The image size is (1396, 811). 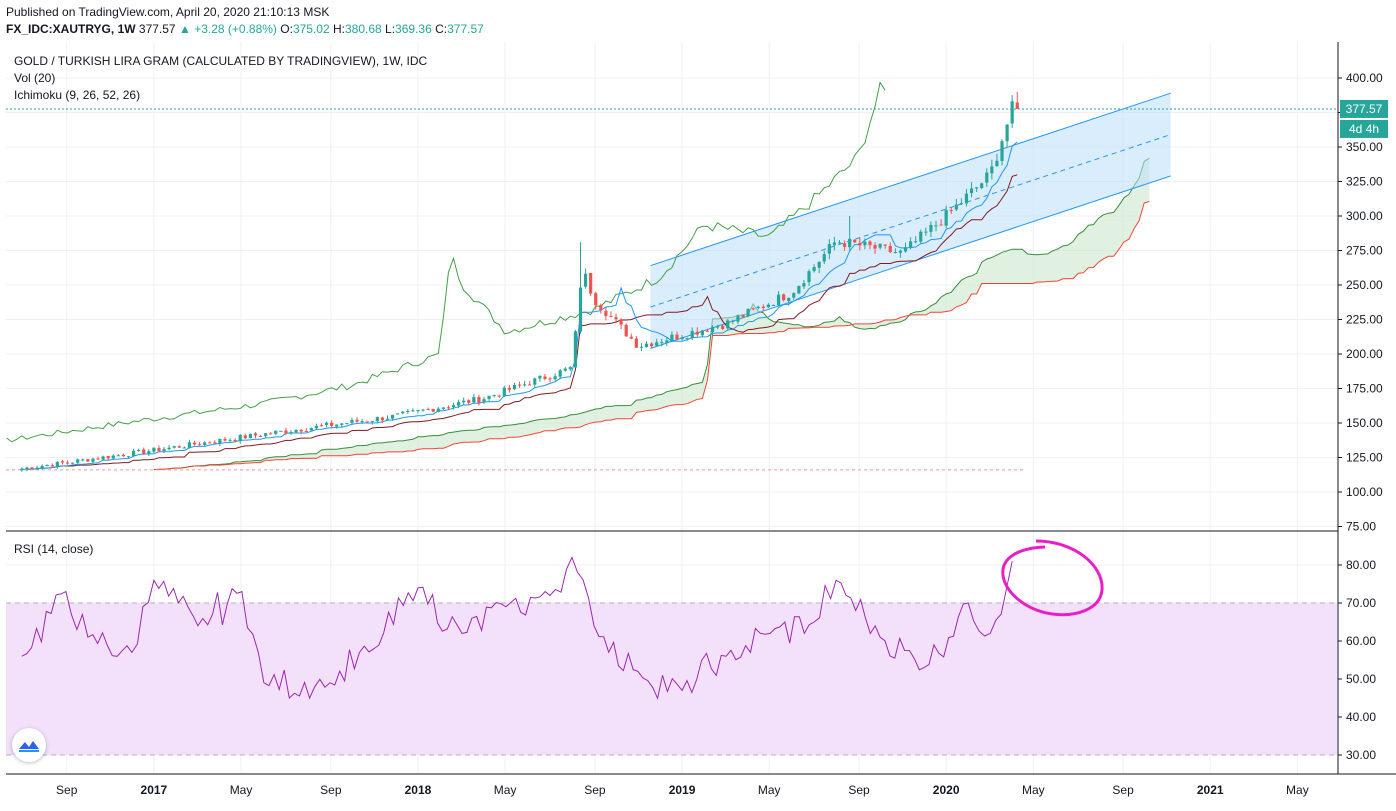 I want to click on tradingview-logo-icon, so click(x=29, y=746).